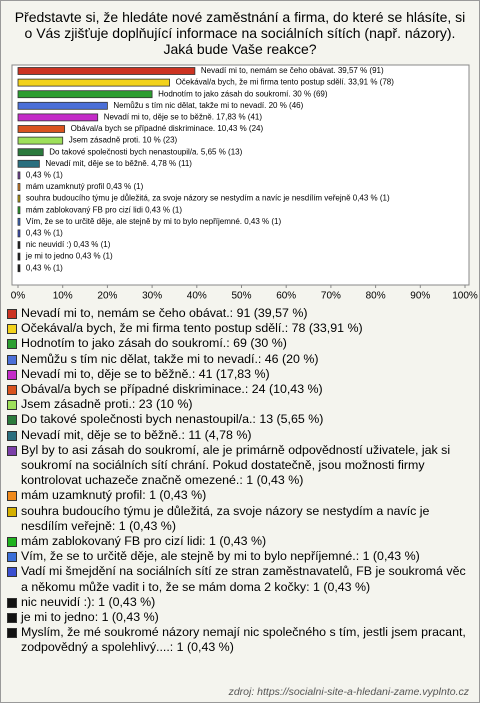 The image size is (480, 703). I want to click on x-tick-label: 60%, so click(286, 296).